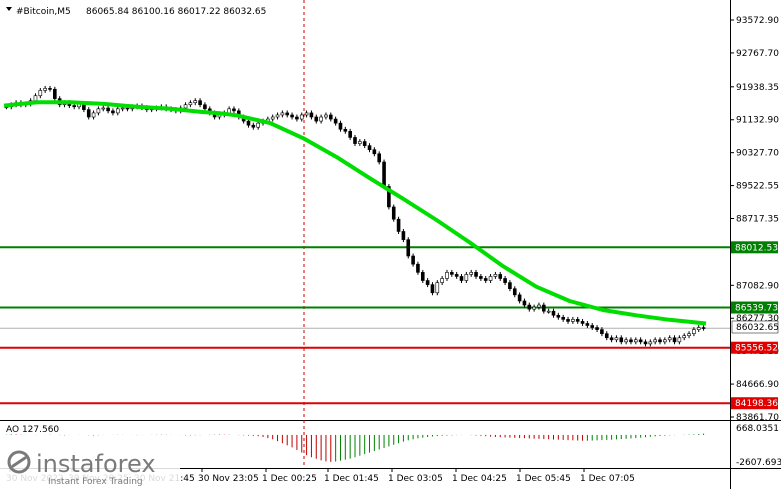  What do you see at coordinates (176, 12) in the screenshot?
I see `ohlc-readout: 86065.84 86100.16 86017.22 86032.65` at bounding box center [176, 12].